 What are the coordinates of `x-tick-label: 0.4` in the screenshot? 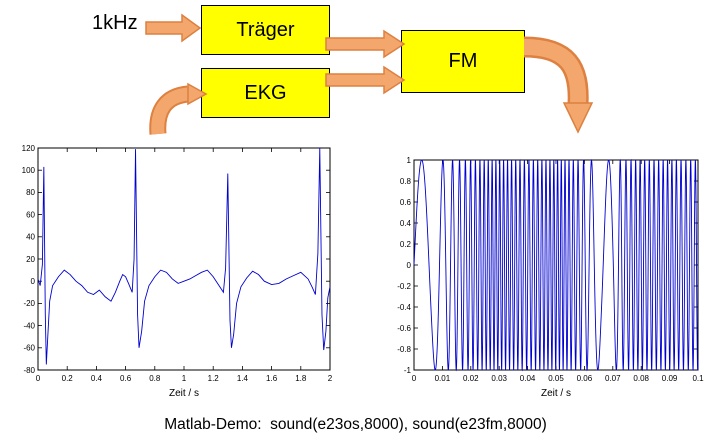 It's located at (97, 378).